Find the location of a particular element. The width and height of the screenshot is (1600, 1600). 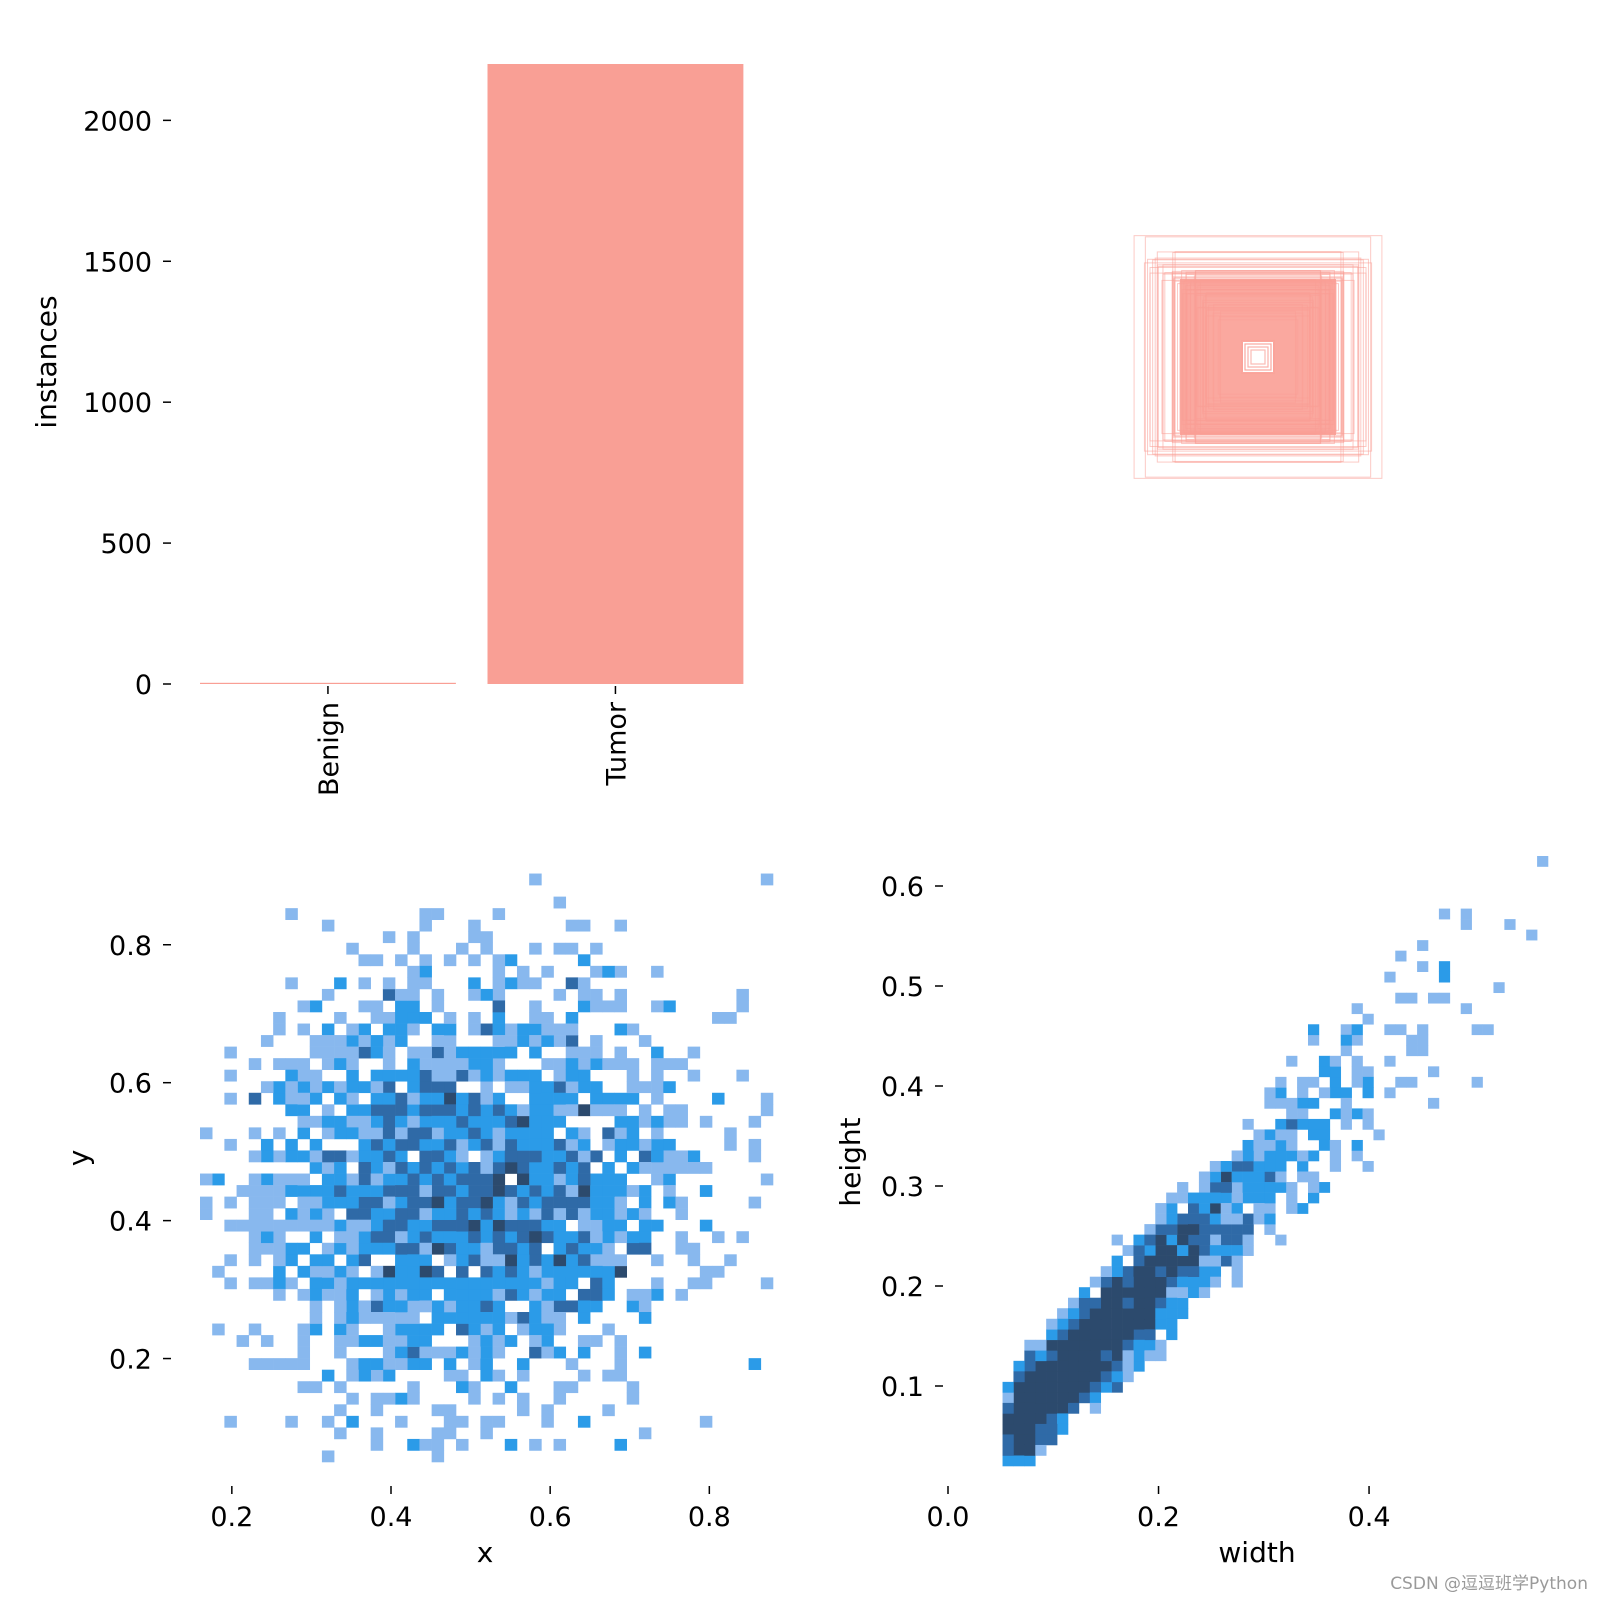

ytick-label: 0.5 is located at coordinates (902, 987).